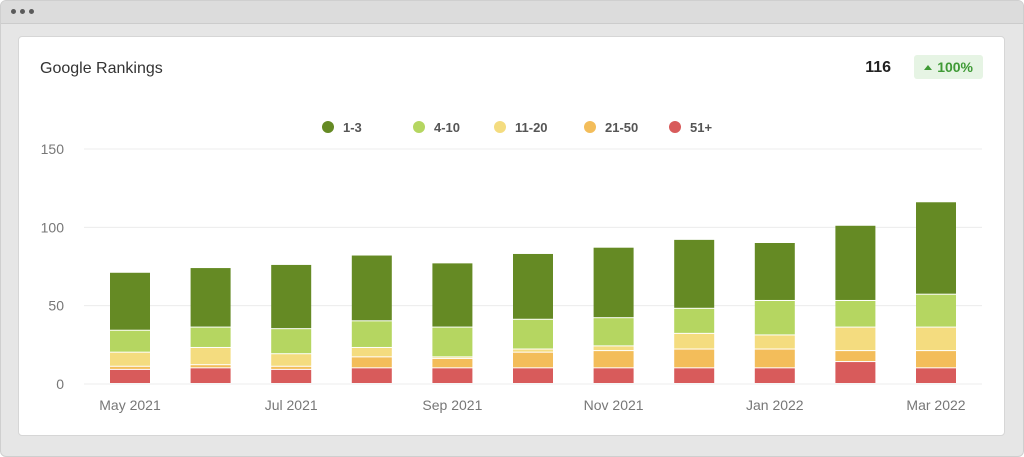  Describe the element at coordinates (928, 67) in the screenshot. I see `triangle-up-icon` at that location.